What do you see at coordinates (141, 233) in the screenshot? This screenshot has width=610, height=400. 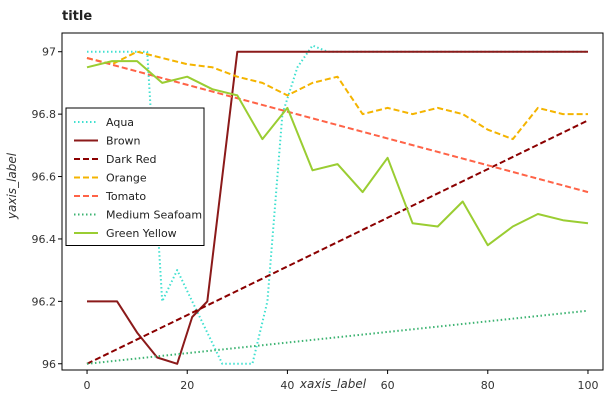 I see `legend-label: Green Yellow` at bounding box center [141, 233].